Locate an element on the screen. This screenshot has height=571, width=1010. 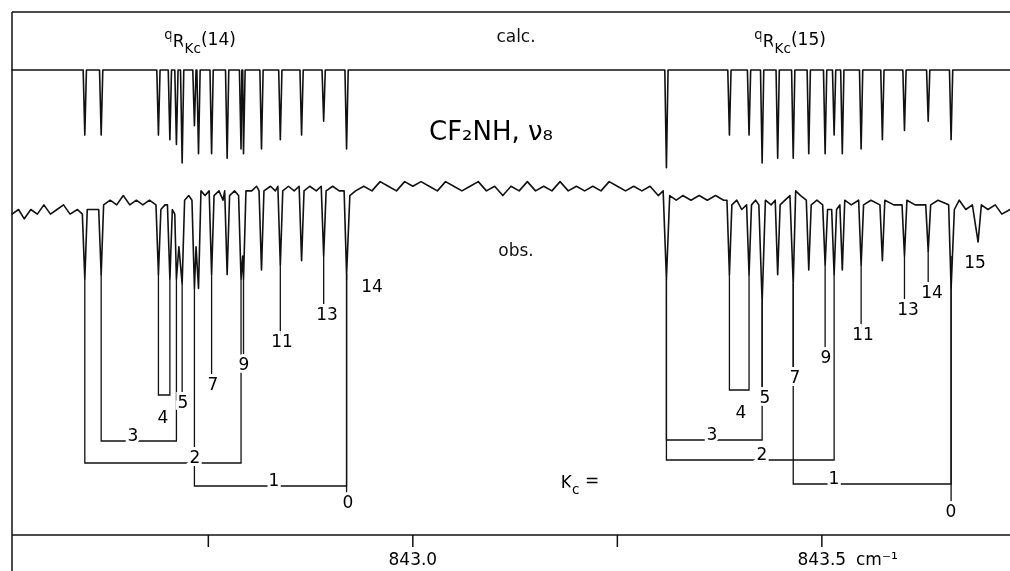
annotation: 5 is located at coordinates (183, 402).